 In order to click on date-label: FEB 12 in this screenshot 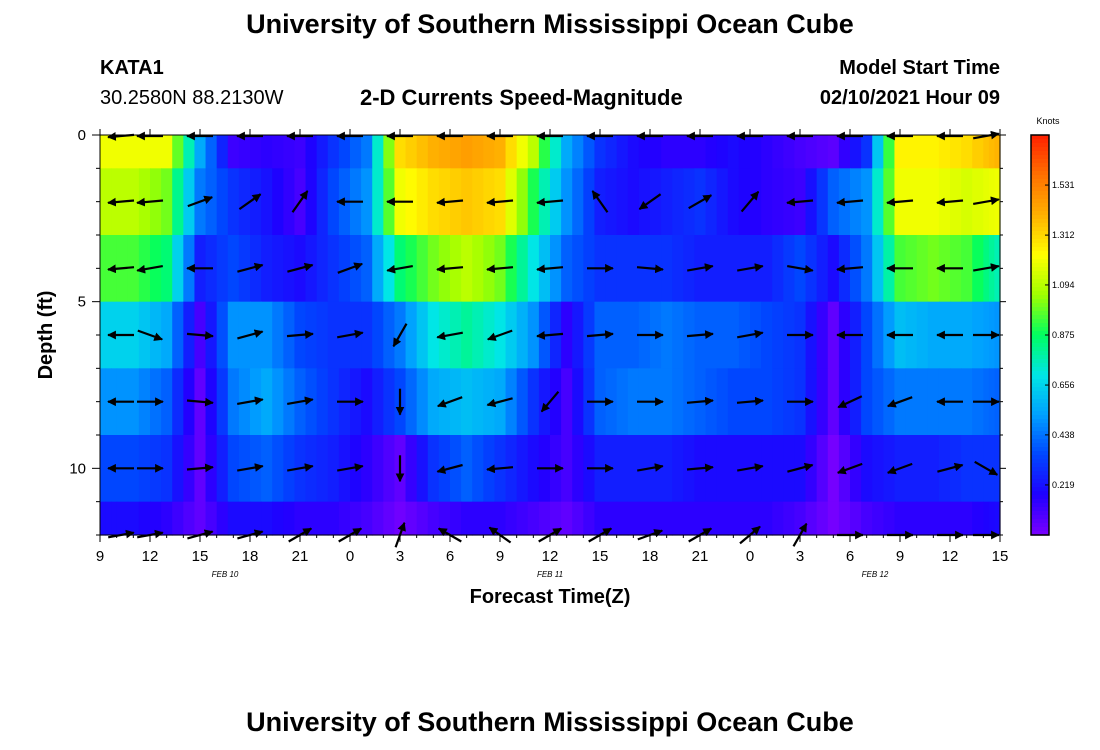, I will do `click(875, 574)`.